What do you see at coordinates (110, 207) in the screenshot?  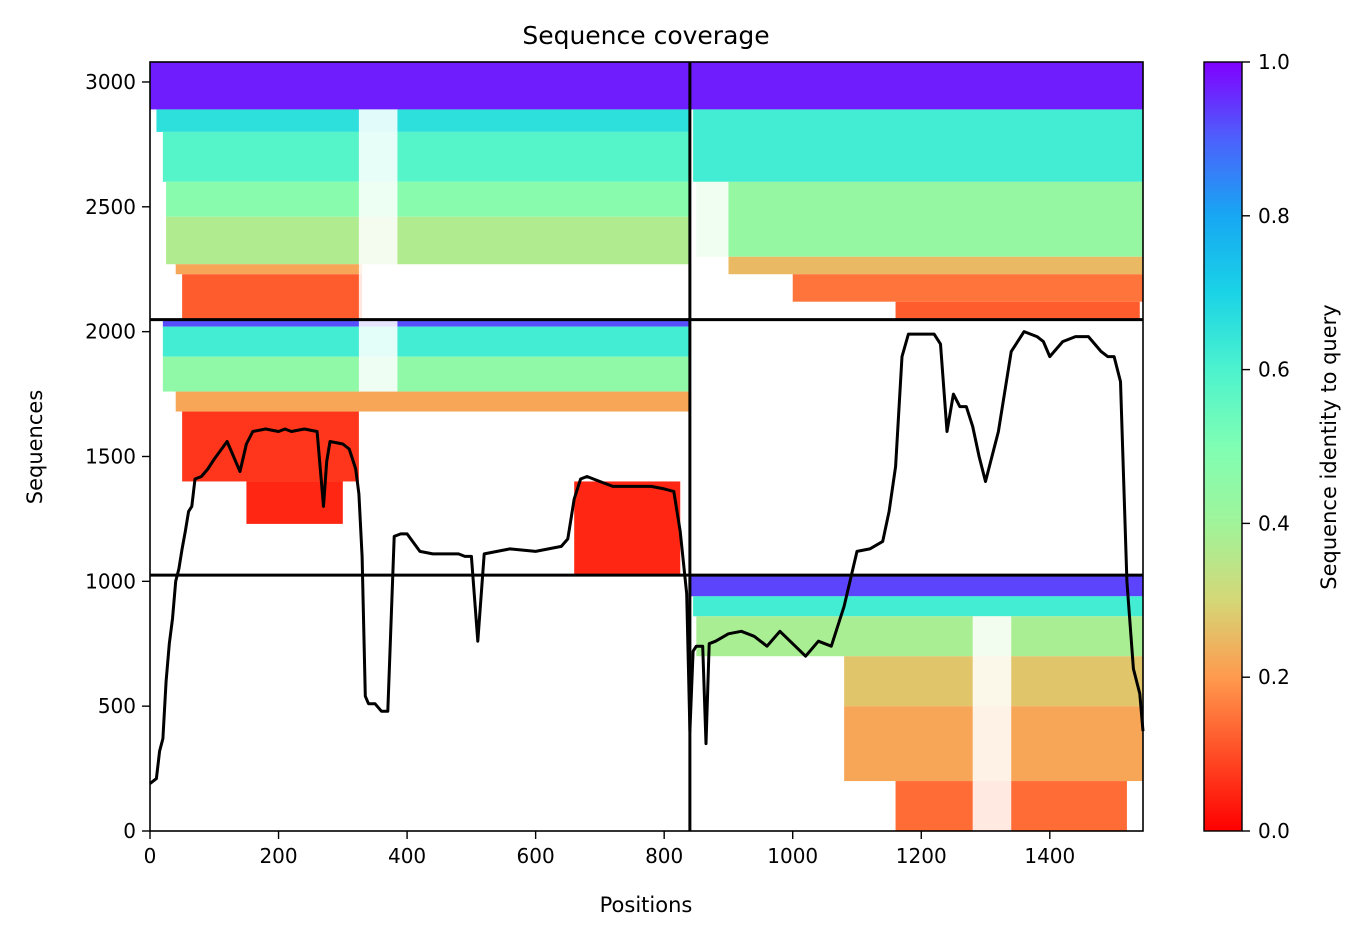 I see `y-tick-label: 2500` at bounding box center [110, 207].